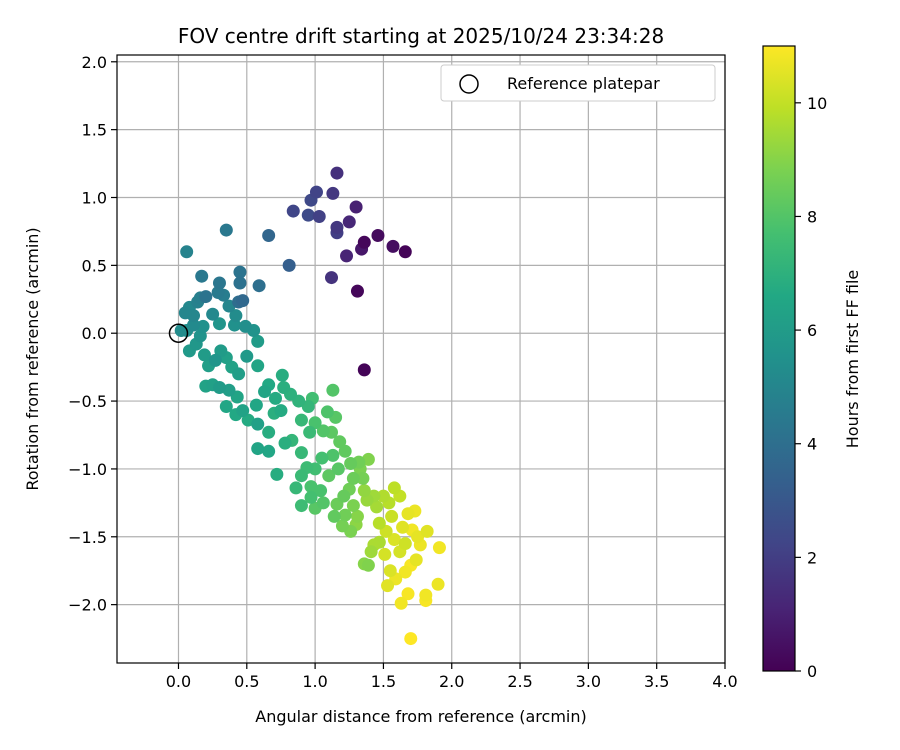 The width and height of the screenshot is (900, 750). What do you see at coordinates (94, 130) in the screenshot?
I see `y-tick-label: 1.5` at bounding box center [94, 130].